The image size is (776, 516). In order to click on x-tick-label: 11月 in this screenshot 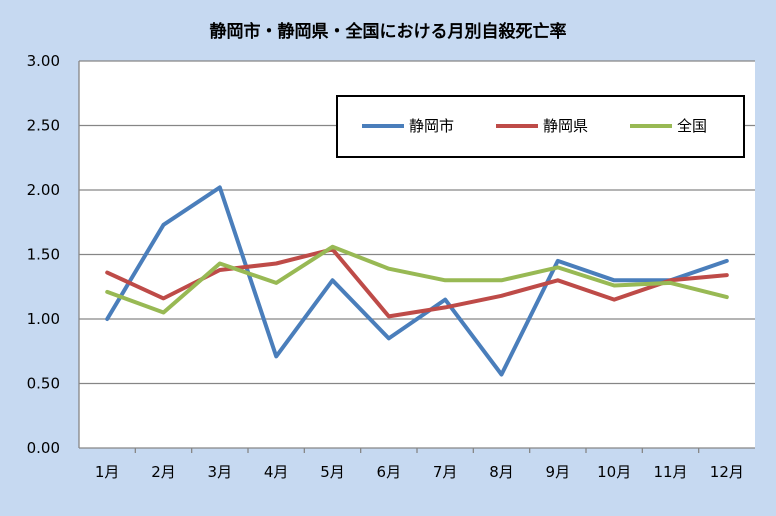, I will do `click(670, 472)`.